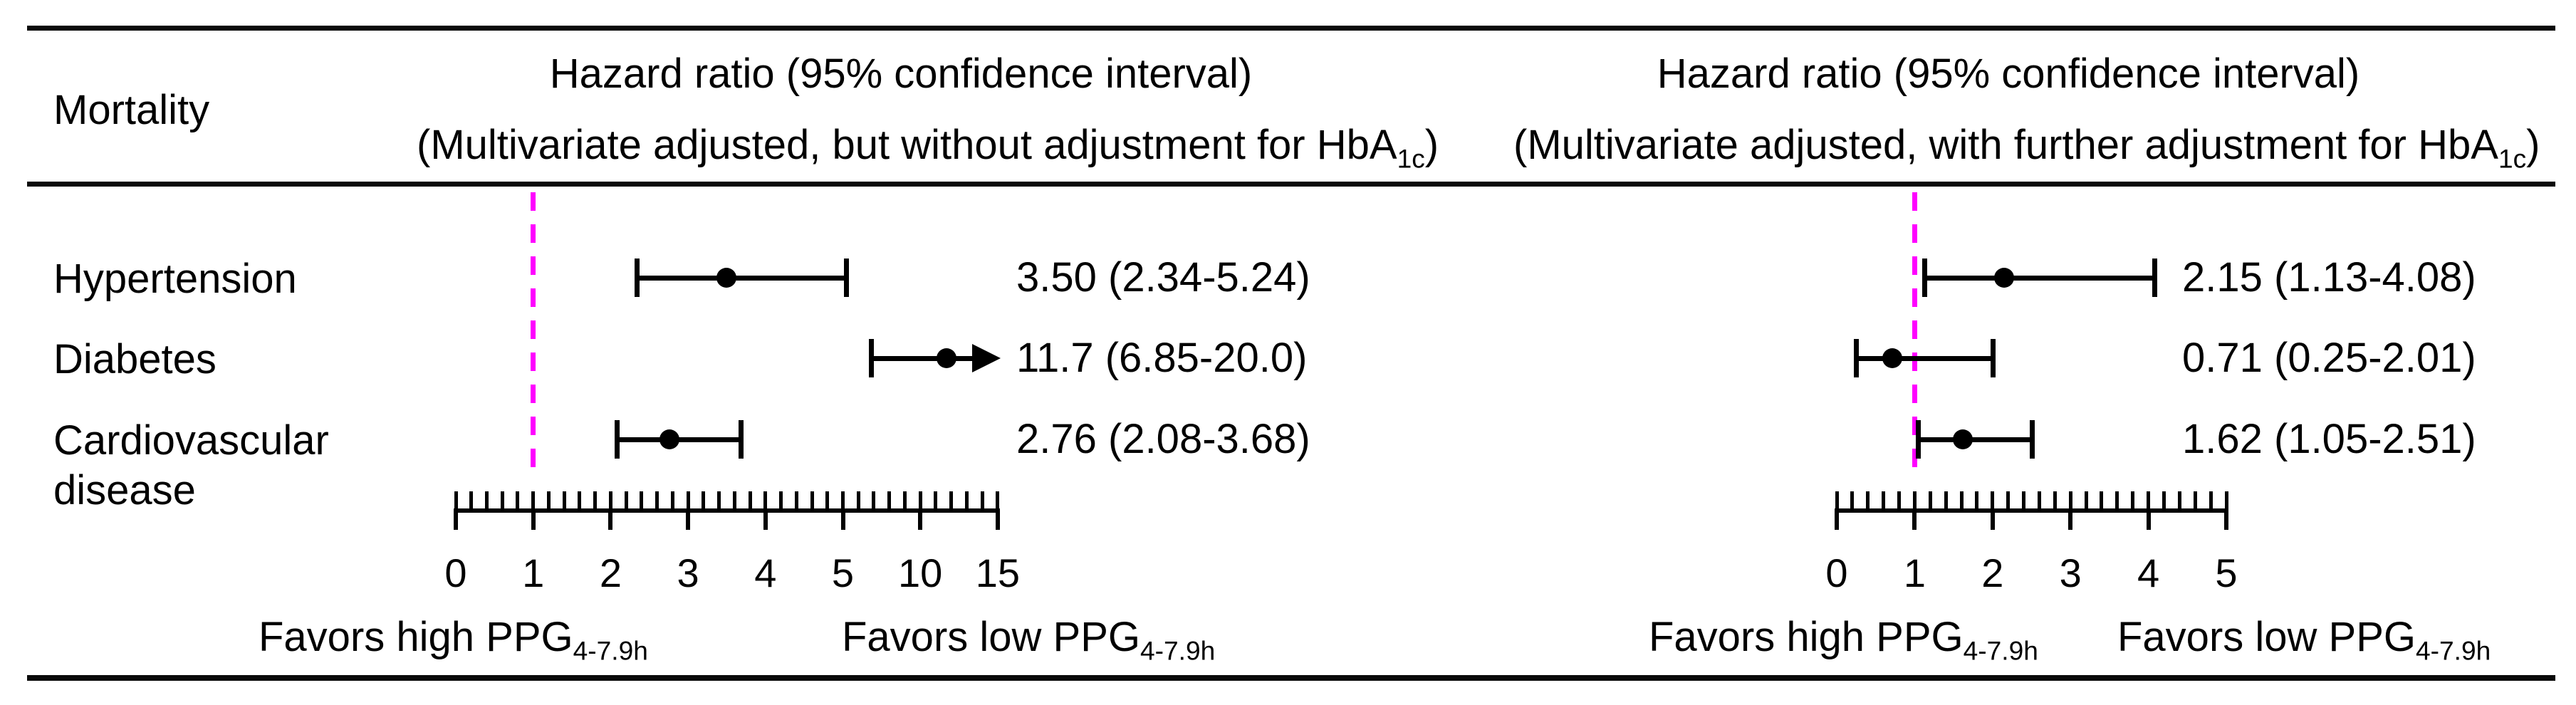 This screenshot has width=2576, height=705. What do you see at coordinates (920, 573) in the screenshot?
I see `axis-tick-label: 10` at bounding box center [920, 573].